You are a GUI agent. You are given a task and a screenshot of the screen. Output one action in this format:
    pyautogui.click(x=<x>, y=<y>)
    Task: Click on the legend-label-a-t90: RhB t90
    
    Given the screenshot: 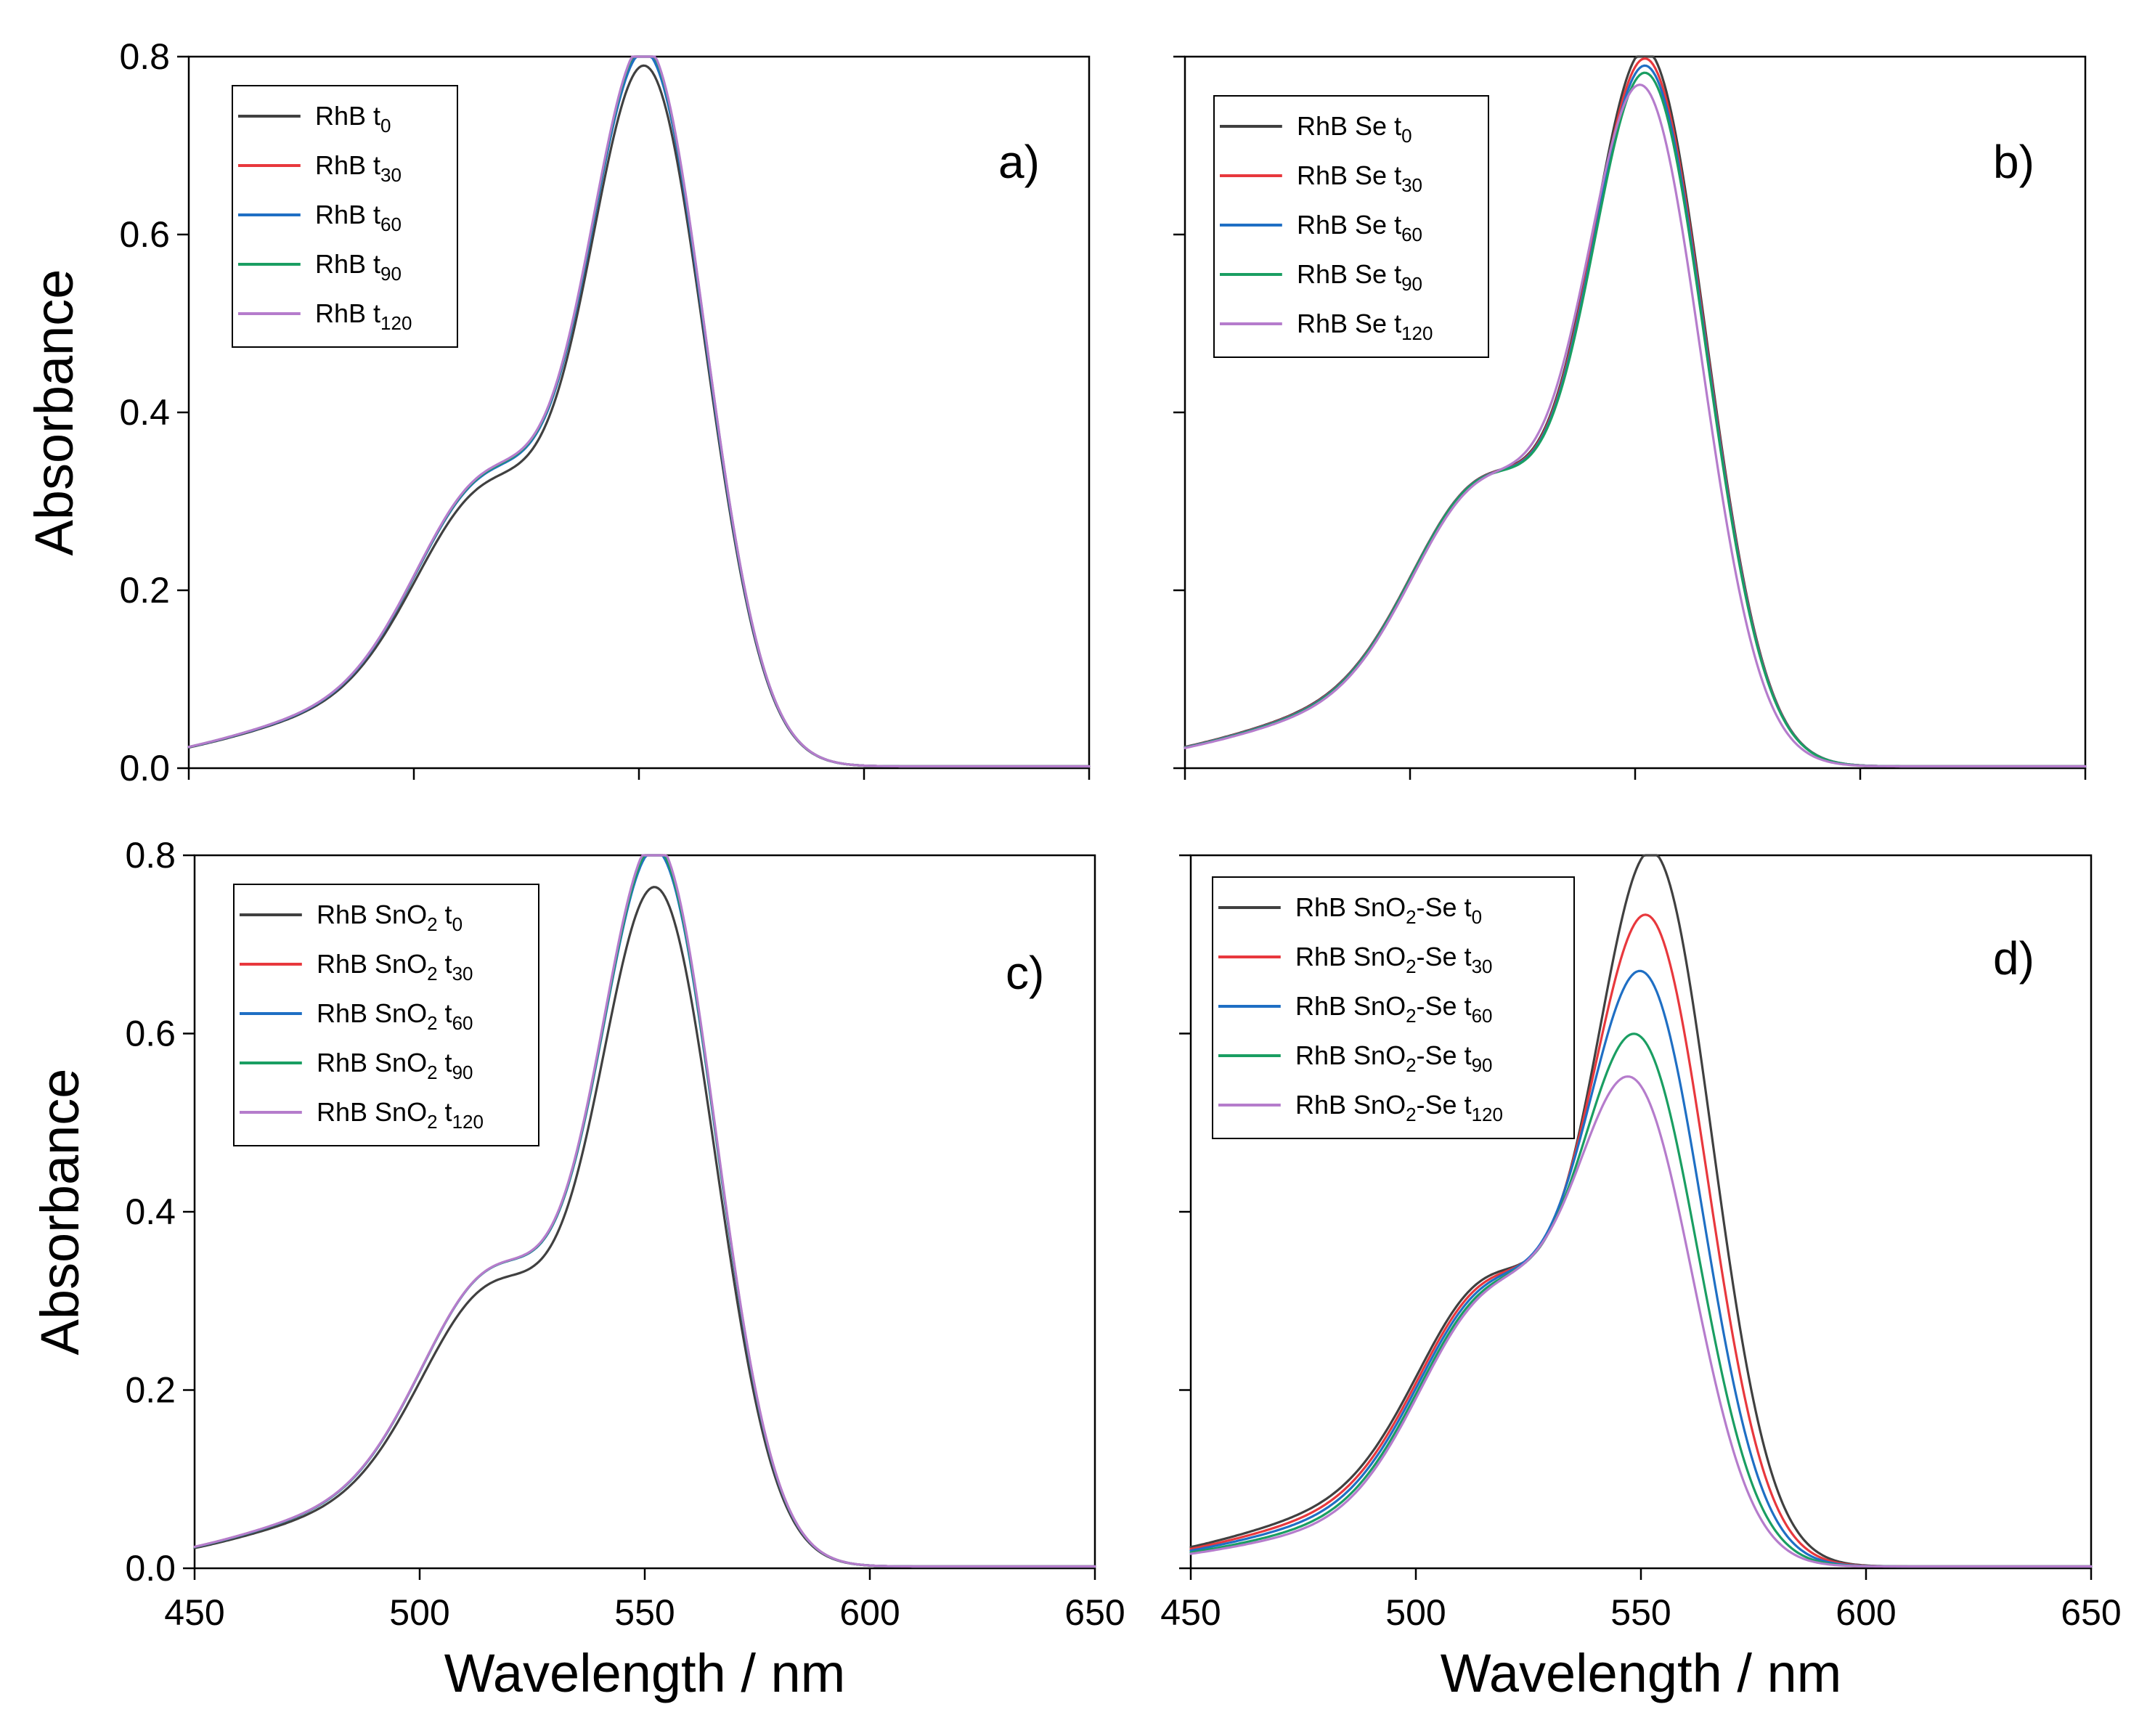 What is the action you would take?
    pyautogui.click(x=359, y=267)
    